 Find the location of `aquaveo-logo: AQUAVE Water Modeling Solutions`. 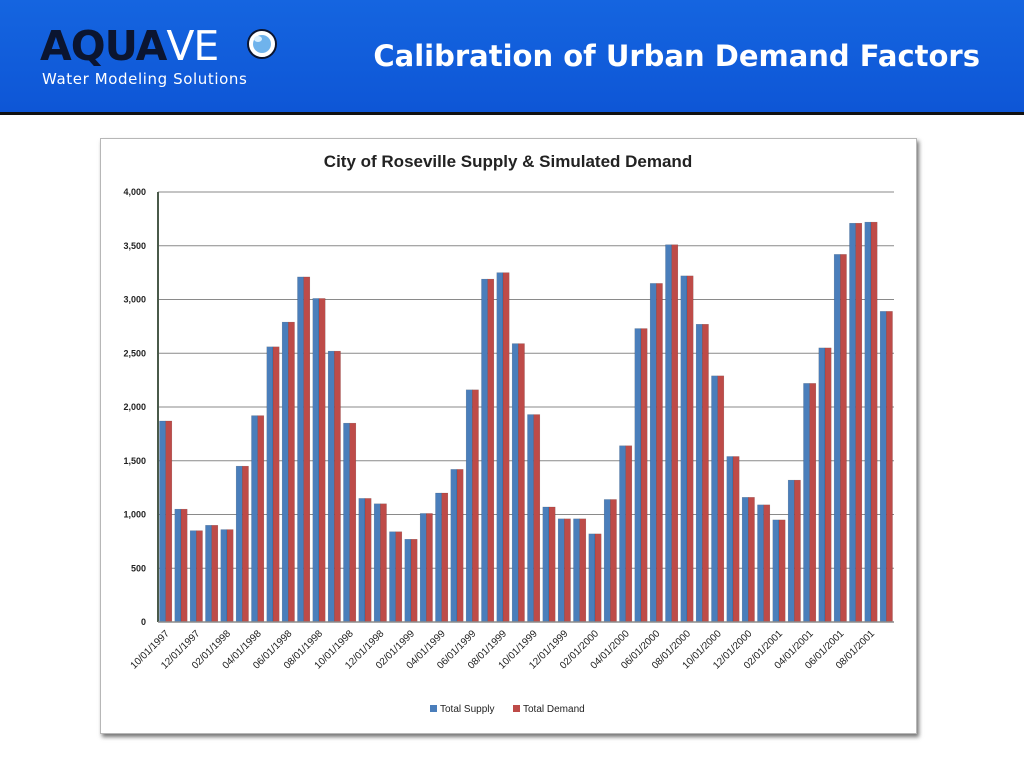

aquaveo-logo: AQUAVE Water Modeling Solutions is located at coordinates (160, 58).